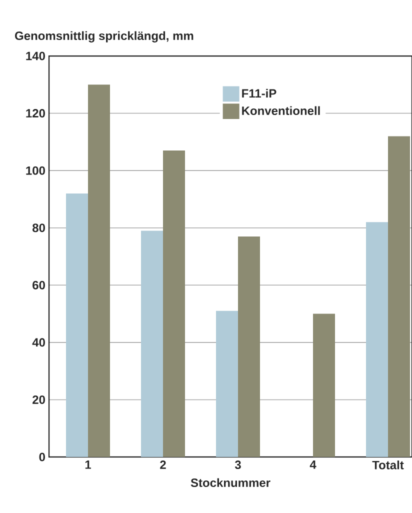 The width and height of the screenshot is (412, 513). Describe the element at coordinates (88, 464) in the screenshot. I see `x-tick-label: 1` at that location.